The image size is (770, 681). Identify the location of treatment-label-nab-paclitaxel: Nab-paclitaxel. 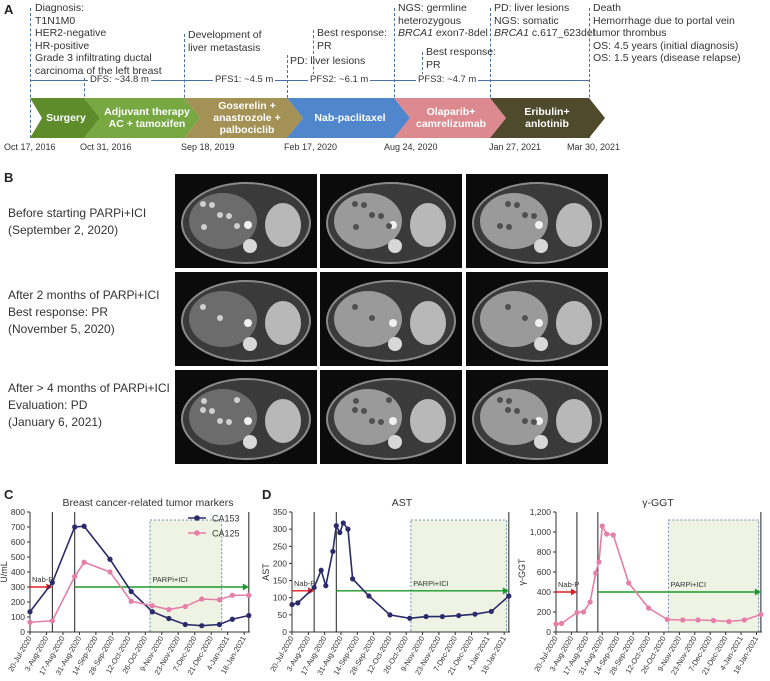
(350, 118).